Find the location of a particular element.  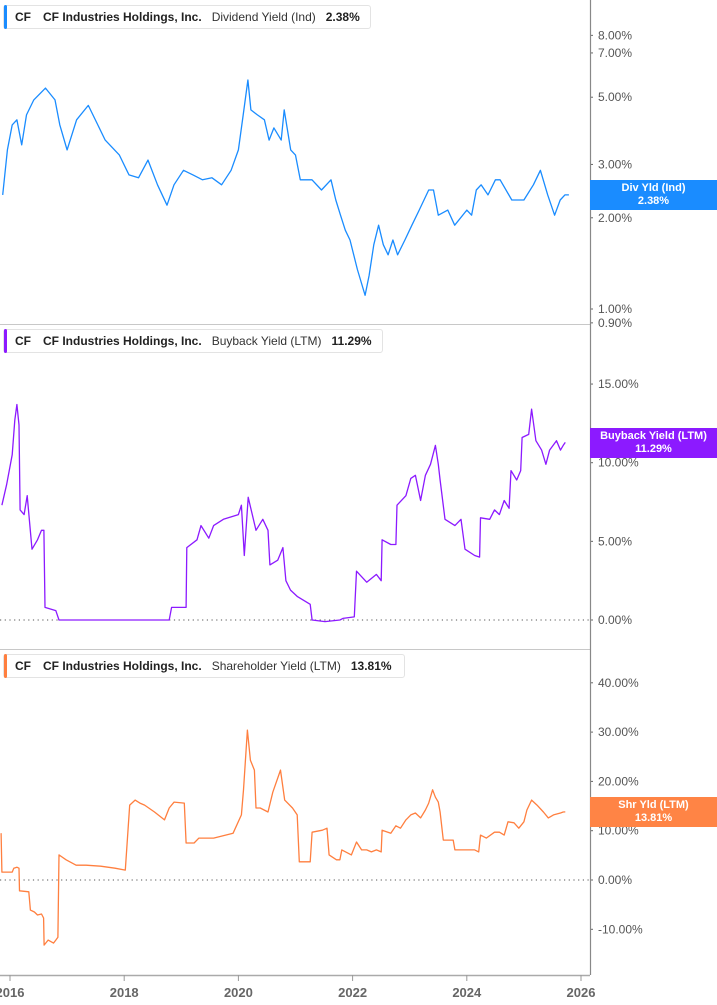

badge-shareholder-yield: Shr Yld (LTM) 13.81% is located at coordinates (653, 812).